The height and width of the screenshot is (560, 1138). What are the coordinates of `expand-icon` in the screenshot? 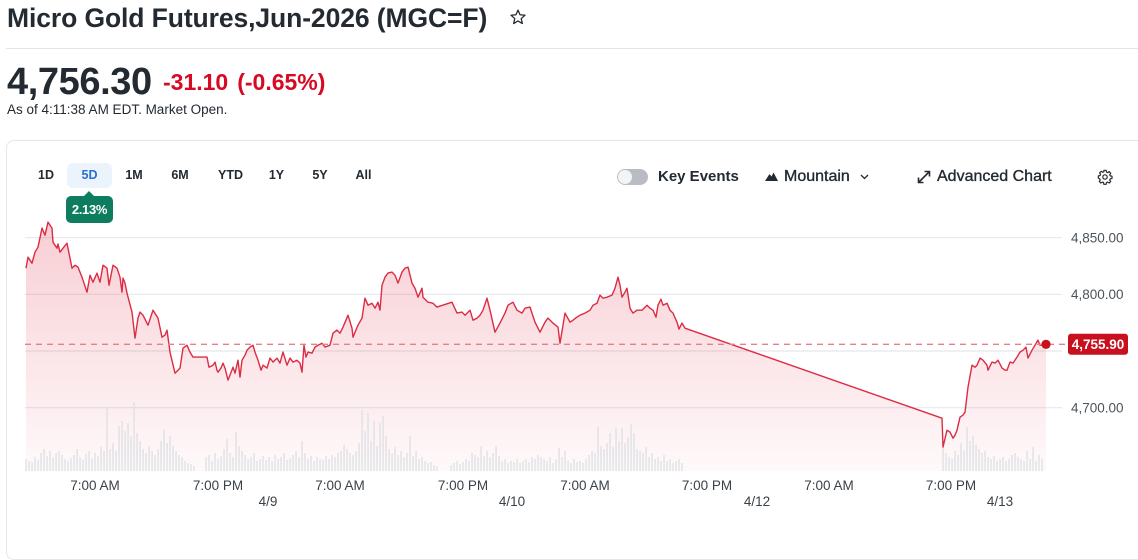 It's located at (924, 177).